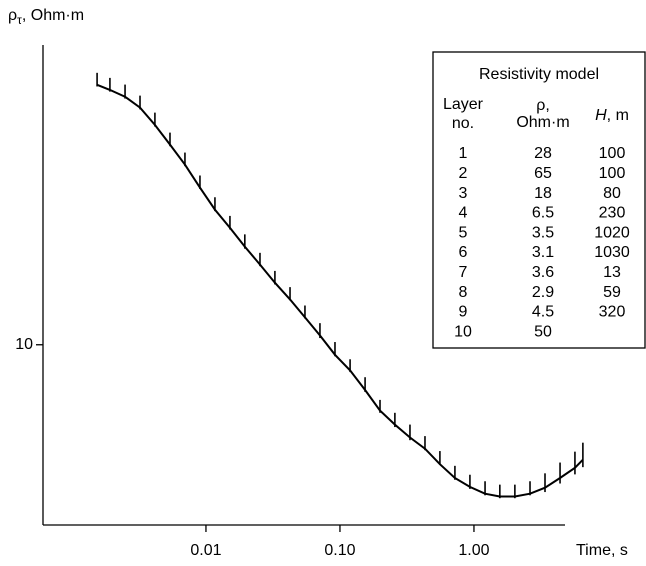 This screenshot has width=646, height=566. I want to click on table-cell: 3.1, so click(543, 252).